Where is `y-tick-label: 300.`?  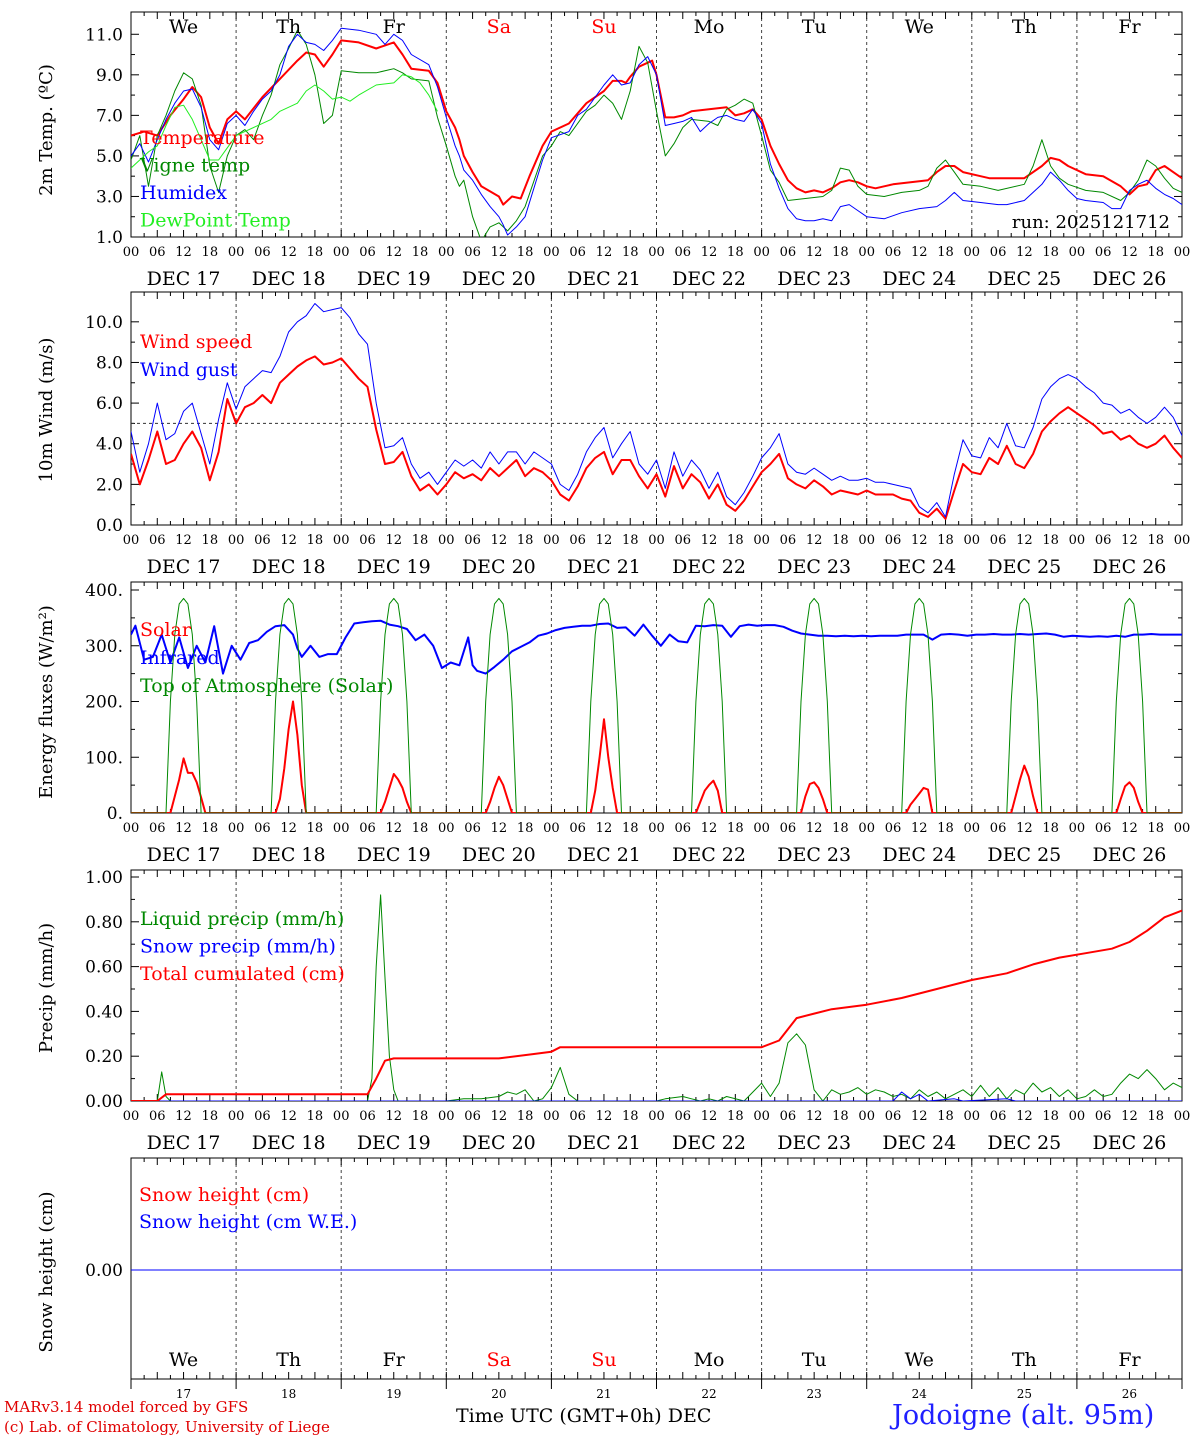
y-tick-label: 300. is located at coordinates (104, 647).